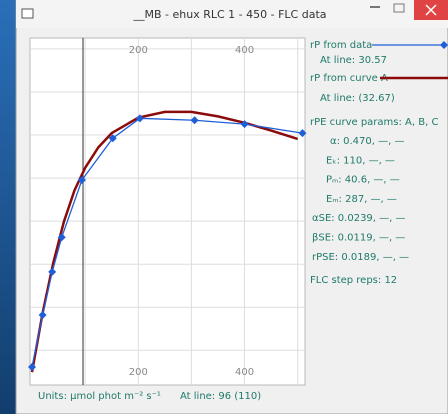 Image resolution: width=448 pixels, height=418 pixels. I want to click on legend-label: rP from curve A, so click(349, 78).